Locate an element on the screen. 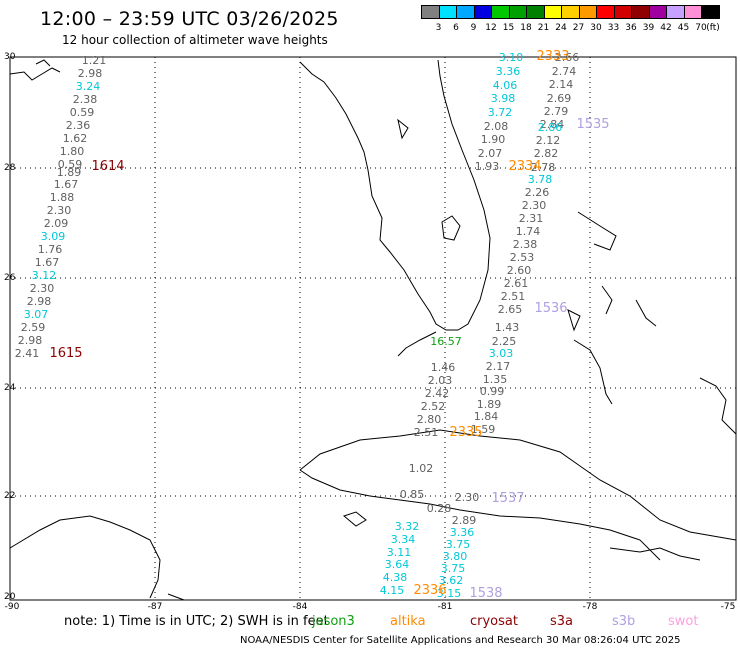 The image size is (740, 650). wave-height-label: 2.03 is located at coordinates (440, 380).